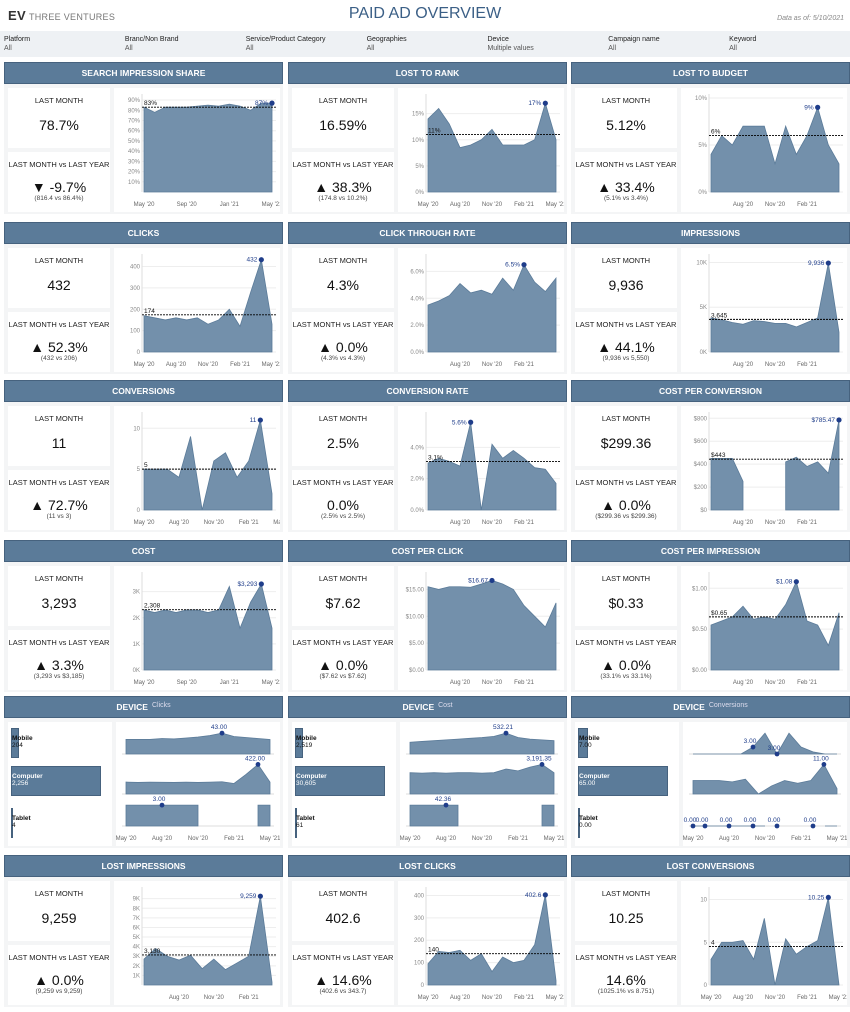 The height and width of the screenshot is (1012, 850). What do you see at coordinates (134, 183) in the screenshot?
I see `y-tick-label: 10%` at bounding box center [134, 183].